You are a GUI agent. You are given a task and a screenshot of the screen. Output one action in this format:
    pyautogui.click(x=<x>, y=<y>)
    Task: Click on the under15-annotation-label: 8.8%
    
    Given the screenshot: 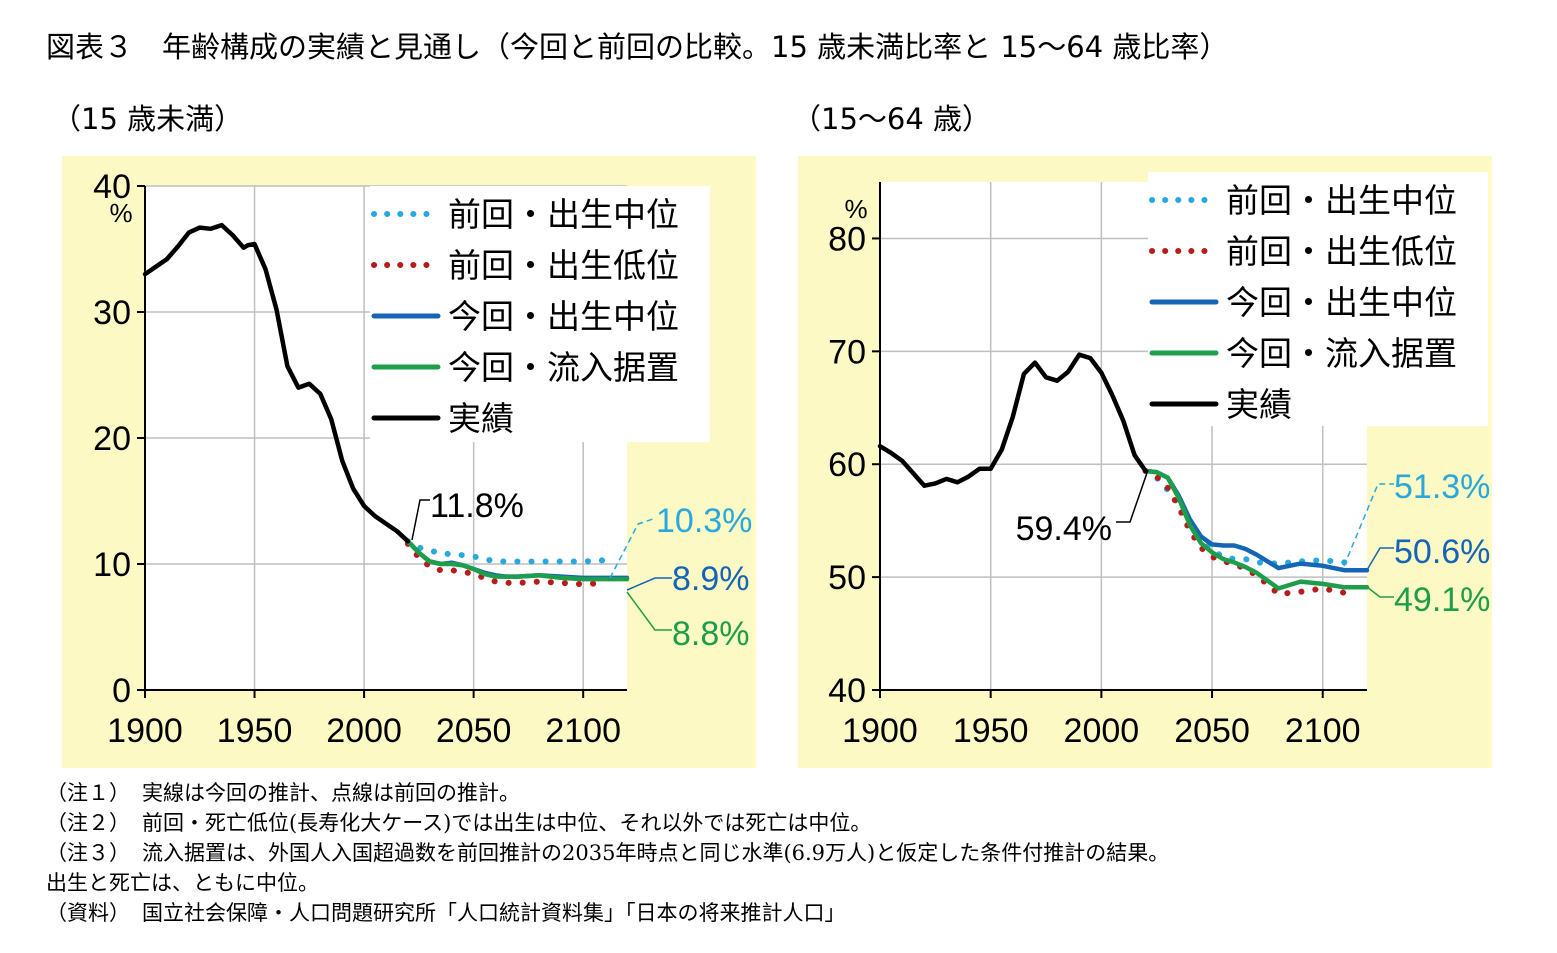 What is the action you would take?
    pyautogui.click(x=711, y=634)
    